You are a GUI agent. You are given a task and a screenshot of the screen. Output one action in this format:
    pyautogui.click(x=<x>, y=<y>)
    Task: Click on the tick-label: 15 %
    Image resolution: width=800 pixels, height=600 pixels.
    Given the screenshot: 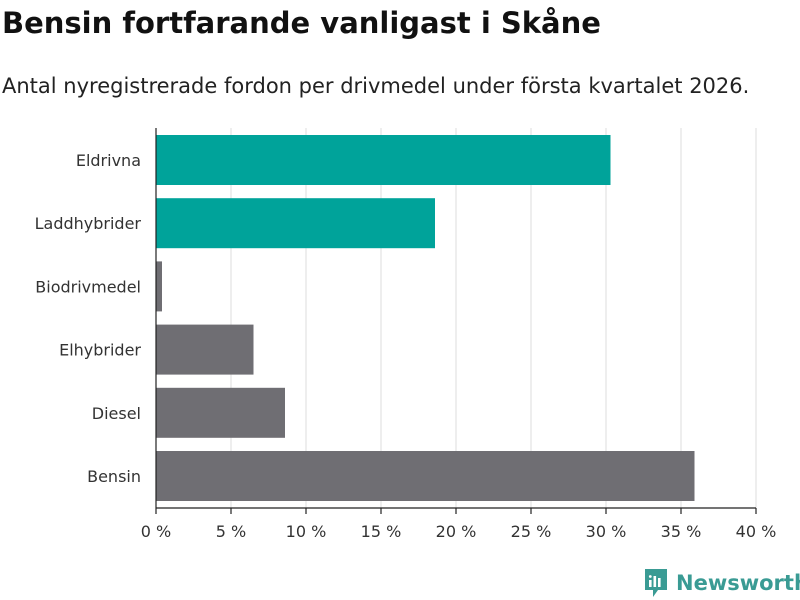 What is the action you would take?
    pyautogui.click(x=381, y=531)
    